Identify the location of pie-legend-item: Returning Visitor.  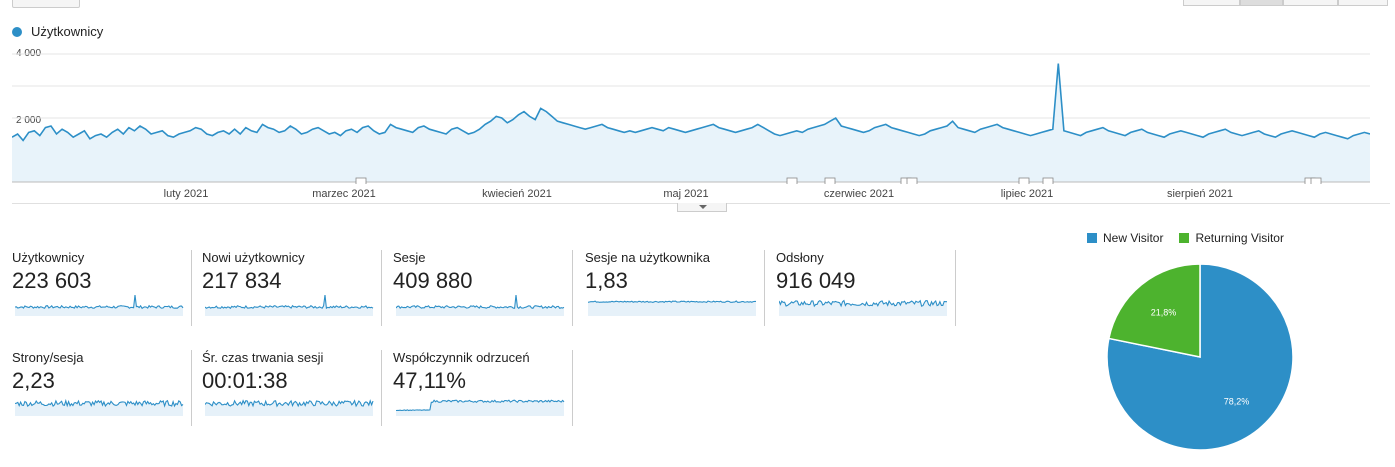
(1231, 238).